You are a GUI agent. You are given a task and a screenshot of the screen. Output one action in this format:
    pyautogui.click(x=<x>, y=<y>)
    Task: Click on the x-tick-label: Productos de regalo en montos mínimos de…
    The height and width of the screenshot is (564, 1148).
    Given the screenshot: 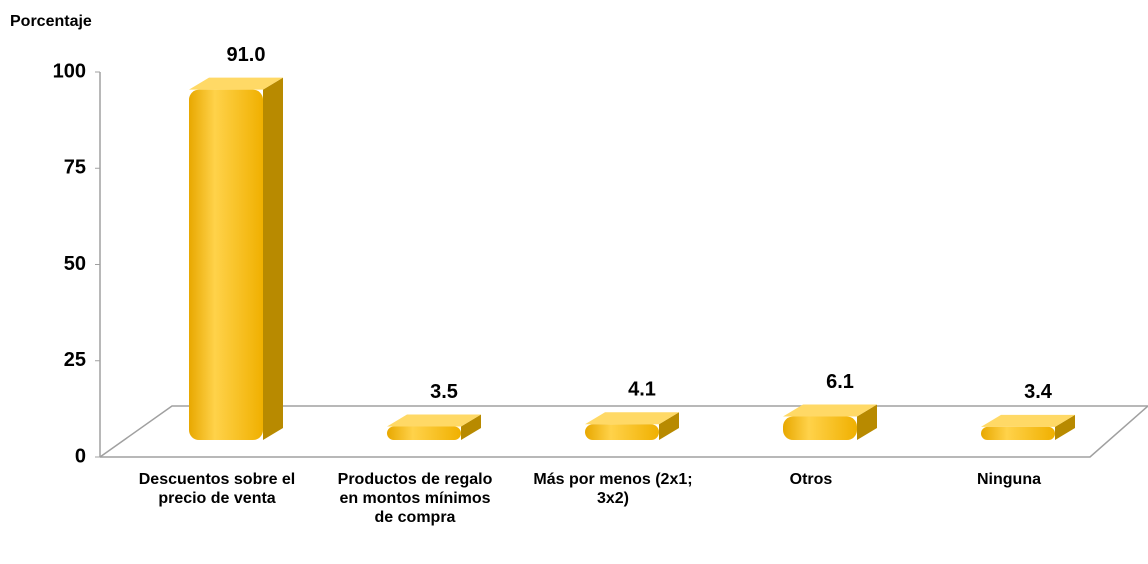 What is the action you would take?
    pyautogui.click(x=415, y=498)
    